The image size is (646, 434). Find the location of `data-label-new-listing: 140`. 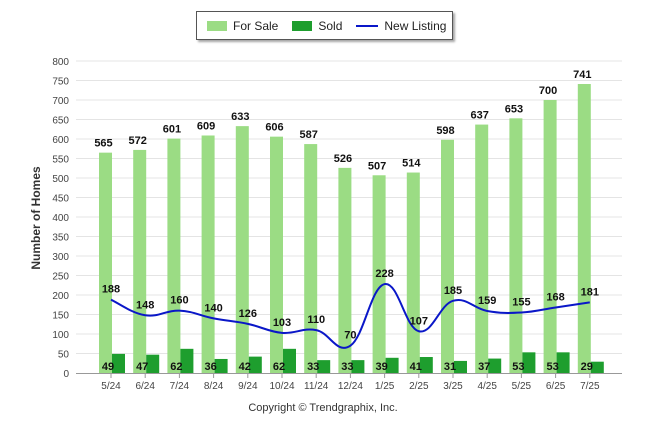

data-label-new-listing: 140 is located at coordinates (213, 308).